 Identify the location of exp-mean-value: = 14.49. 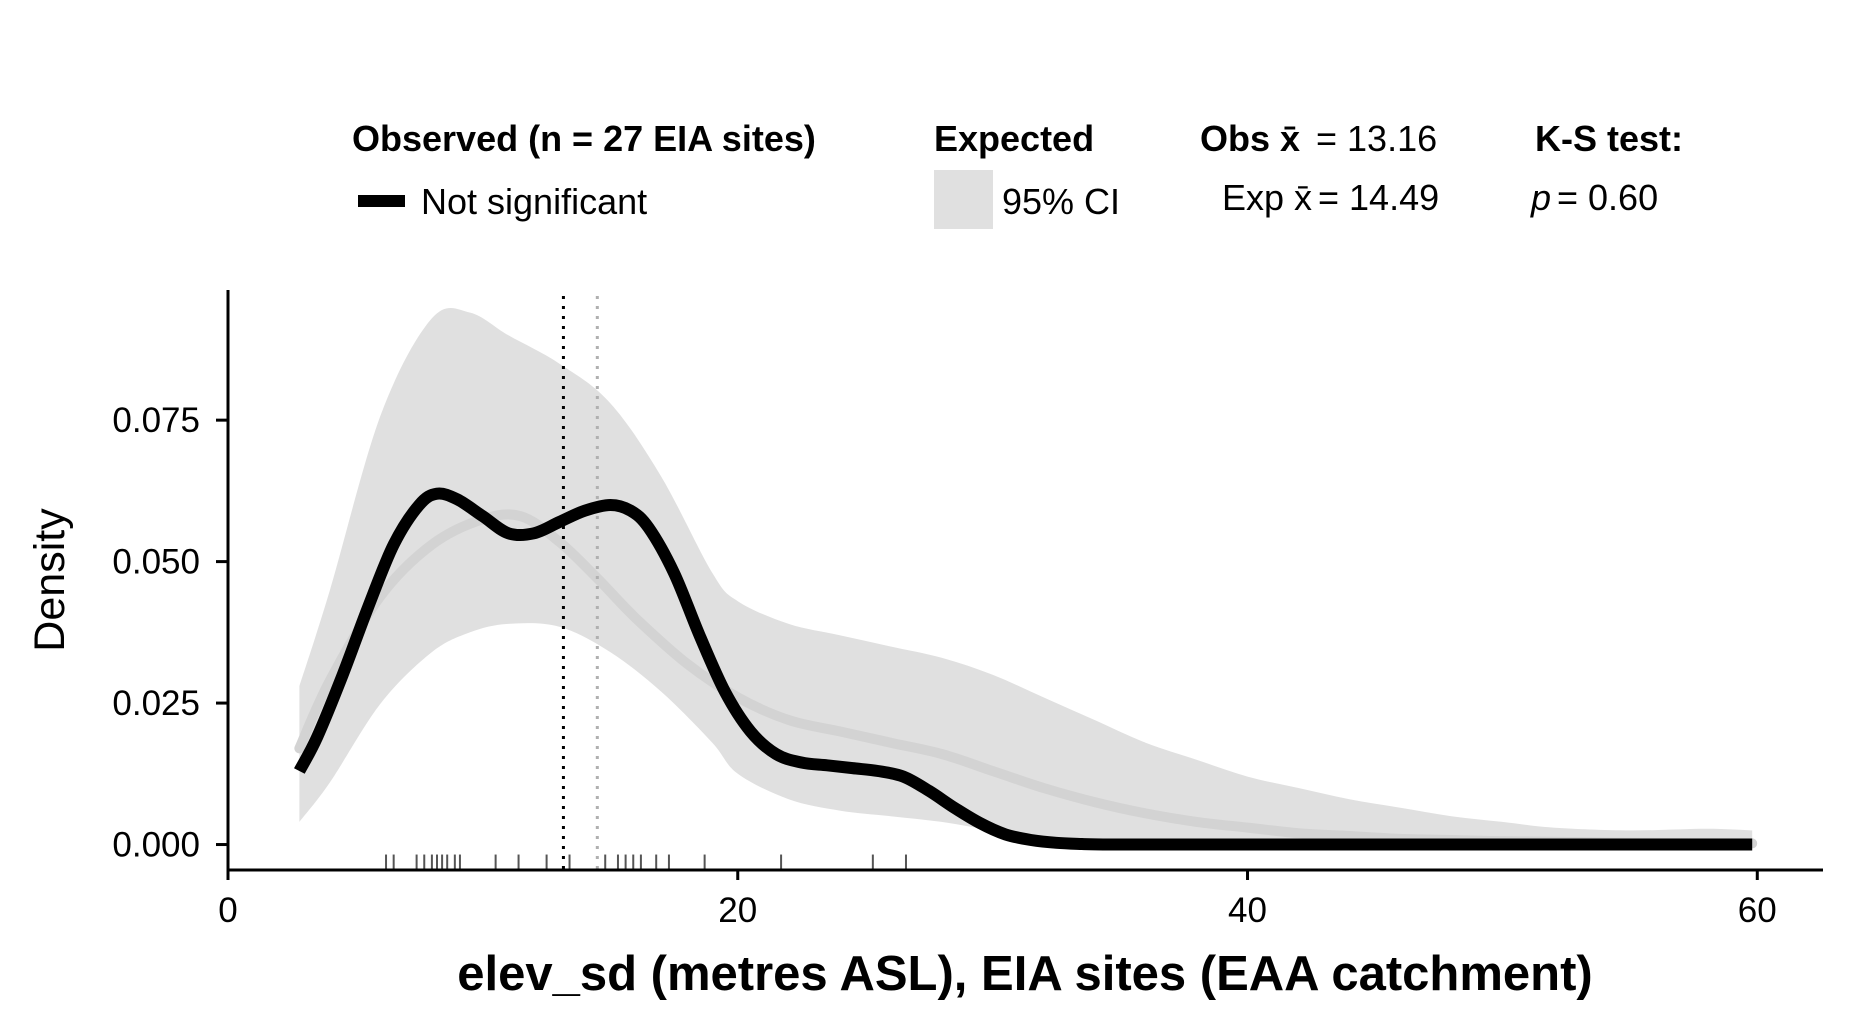
(1378, 197).